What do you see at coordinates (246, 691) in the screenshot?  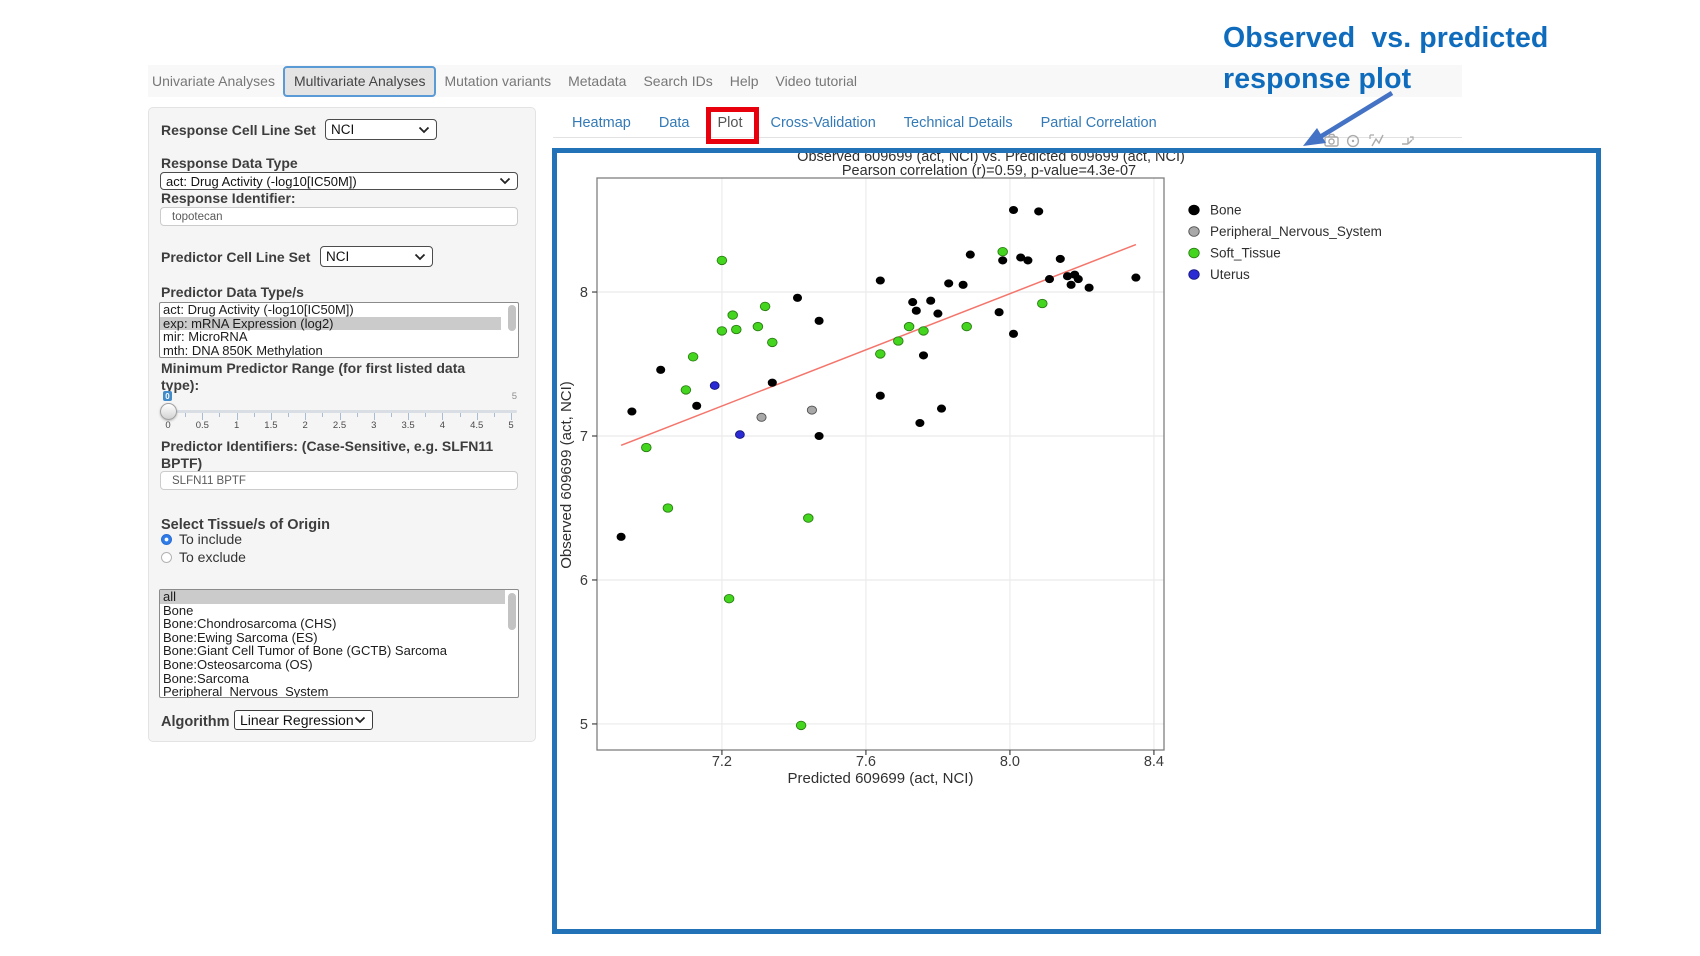 I see `list-item: Peripheral_Nervous_System` at bounding box center [246, 691].